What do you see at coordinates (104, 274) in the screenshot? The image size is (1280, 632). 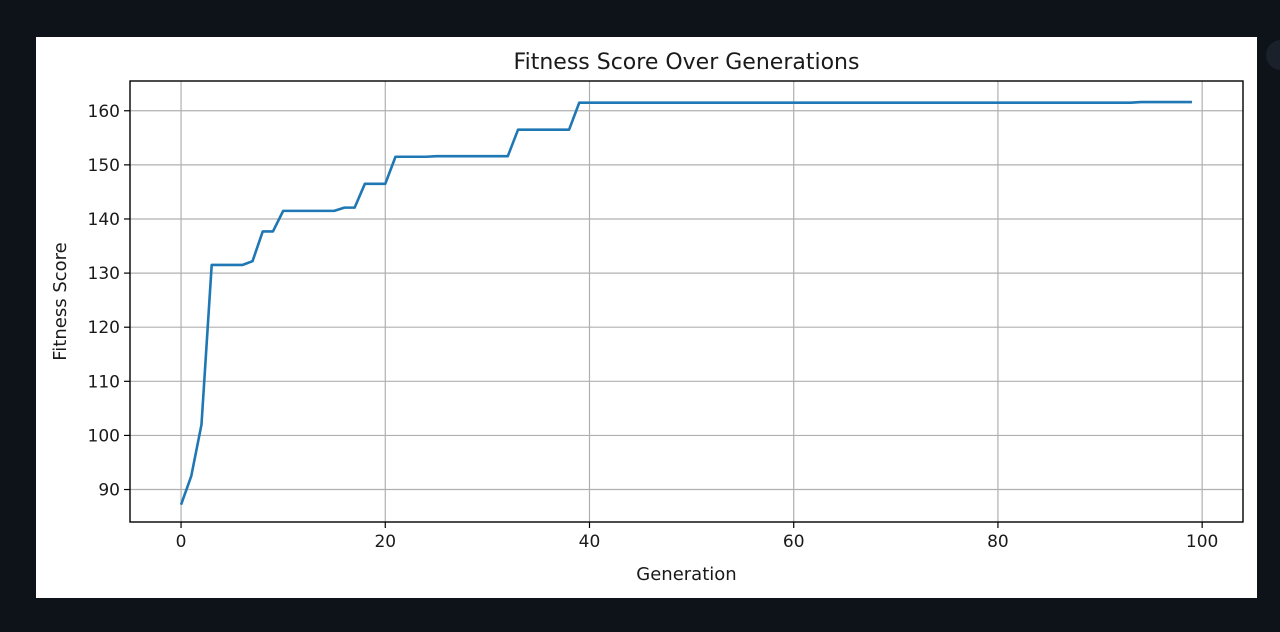 I see `y-tick-label: 130` at bounding box center [104, 274].